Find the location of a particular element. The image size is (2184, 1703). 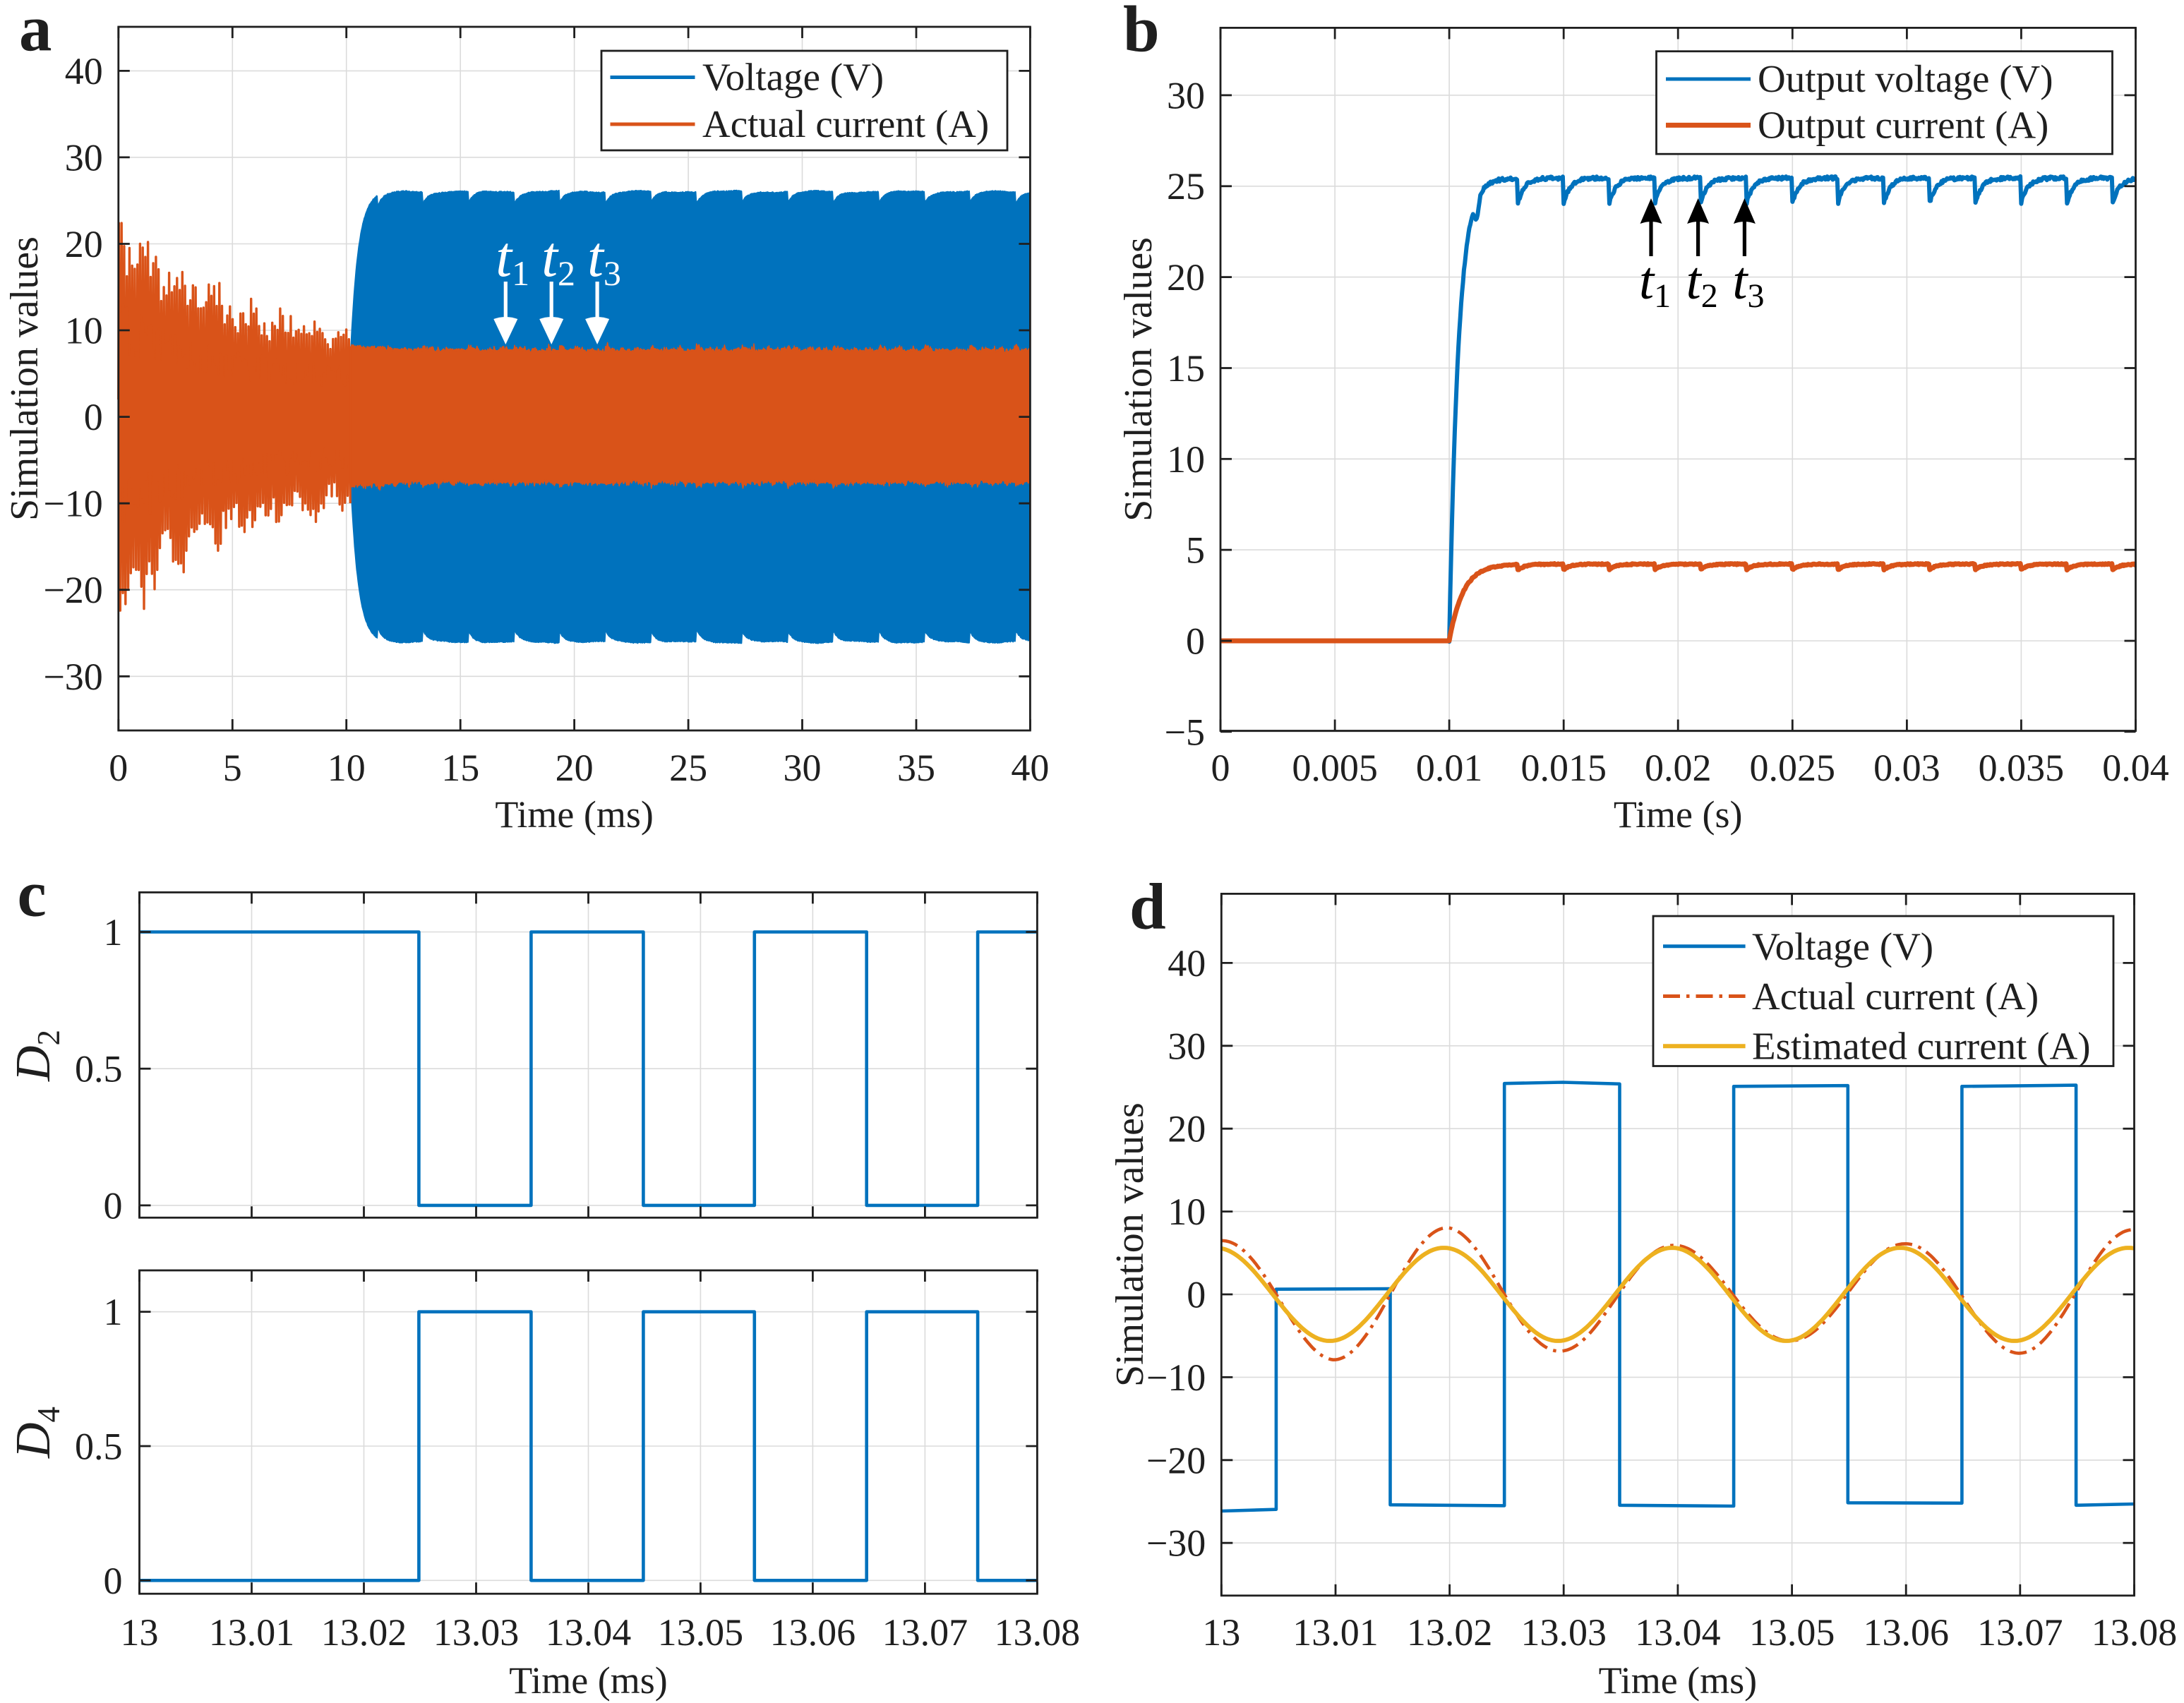

svg-text: Time (s) is located at coordinates (1678, 814).